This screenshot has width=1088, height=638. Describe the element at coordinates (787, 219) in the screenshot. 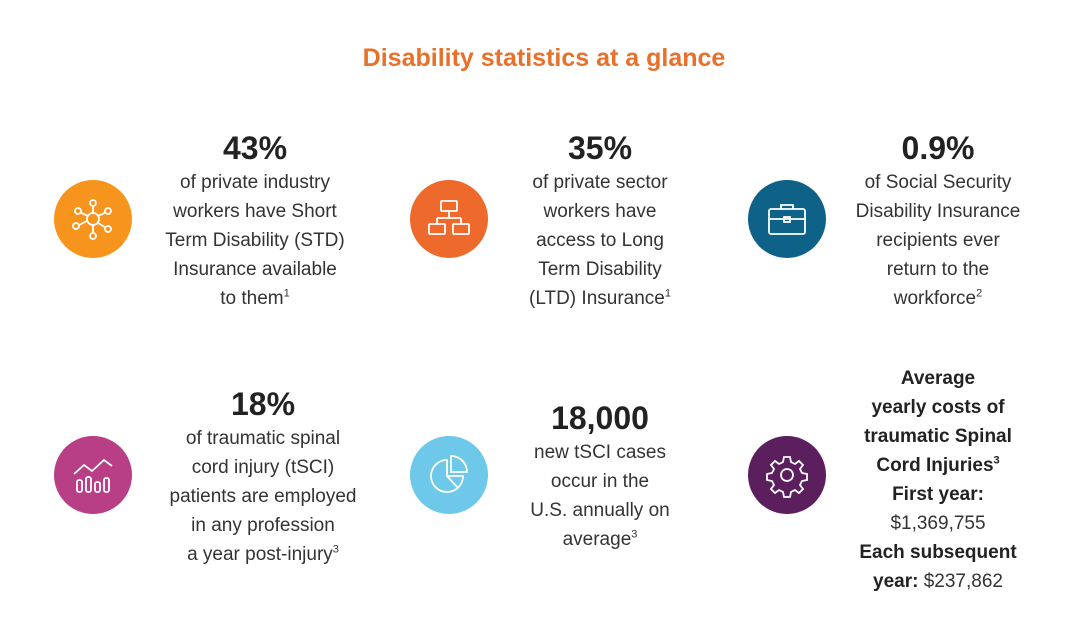

I see `briefcase-icon` at that location.